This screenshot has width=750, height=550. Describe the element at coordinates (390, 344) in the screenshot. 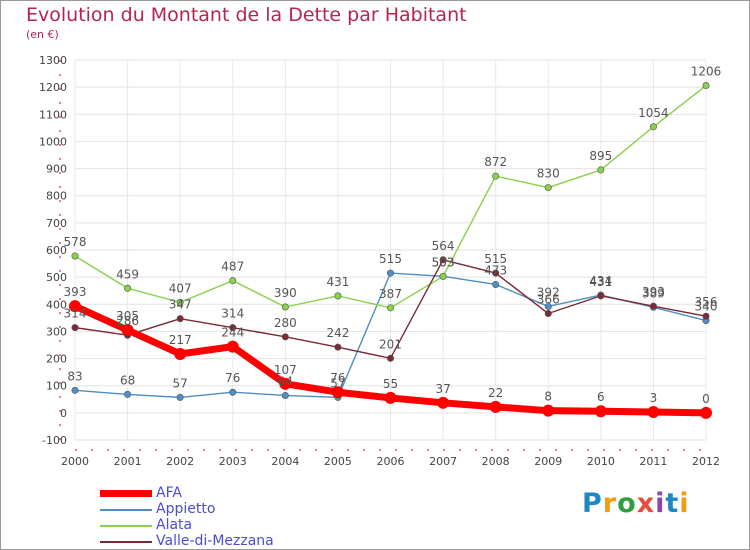

I see `data-label: 201` at that location.